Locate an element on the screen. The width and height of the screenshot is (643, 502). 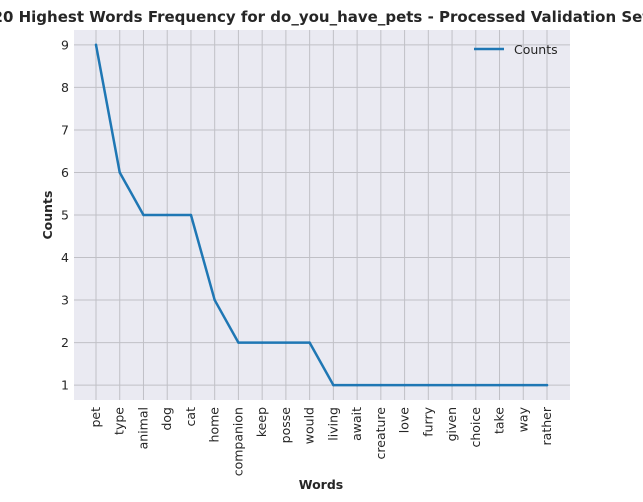
x-tick-label: type is located at coordinates (119, 421).